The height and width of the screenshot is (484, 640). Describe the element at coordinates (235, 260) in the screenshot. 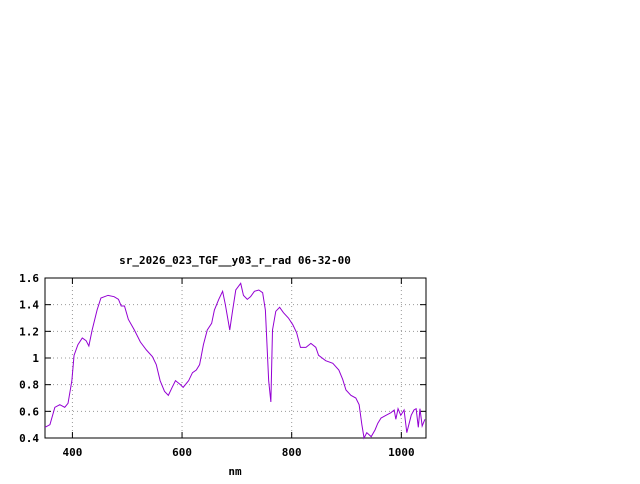

I see `chart-title: sr_2026_023_TGF__y03_r_rad 06-32-00` at that location.